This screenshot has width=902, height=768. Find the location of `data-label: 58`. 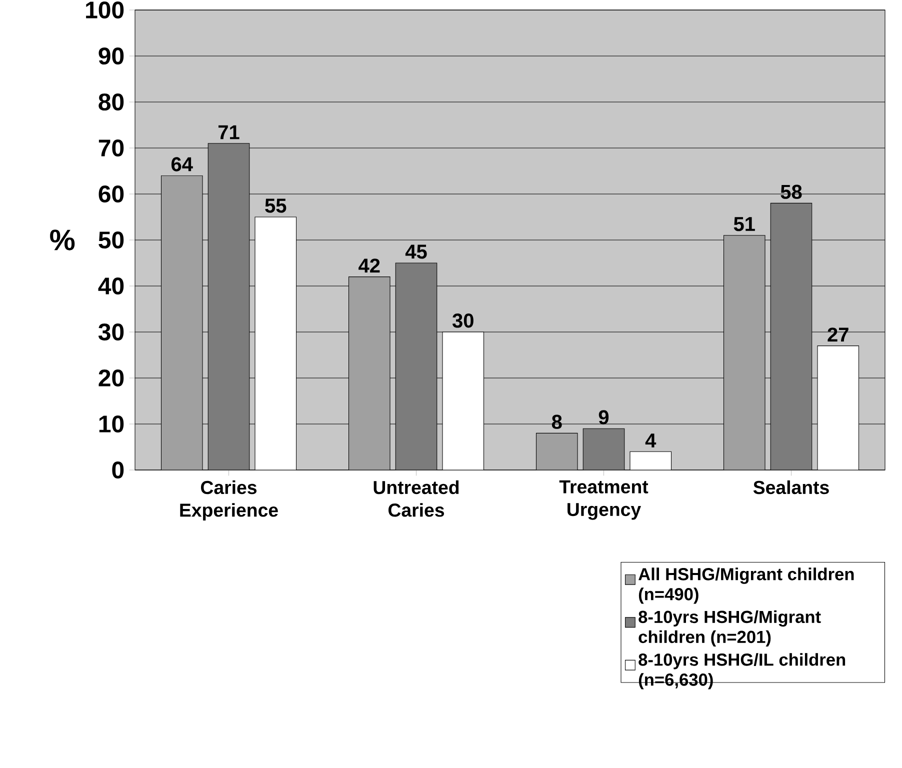

data-label: 58 is located at coordinates (791, 191).